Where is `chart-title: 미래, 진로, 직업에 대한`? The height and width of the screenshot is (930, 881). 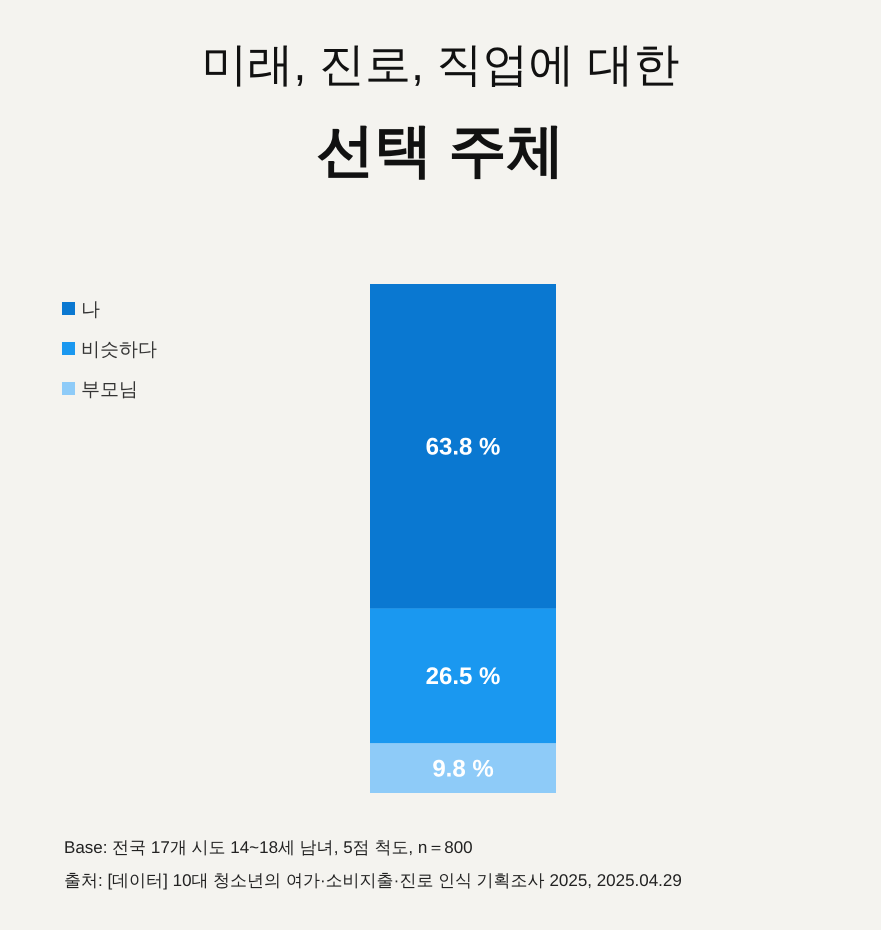 chart-title: 미래, 진로, 직업에 대한 is located at coordinates (441, 64).